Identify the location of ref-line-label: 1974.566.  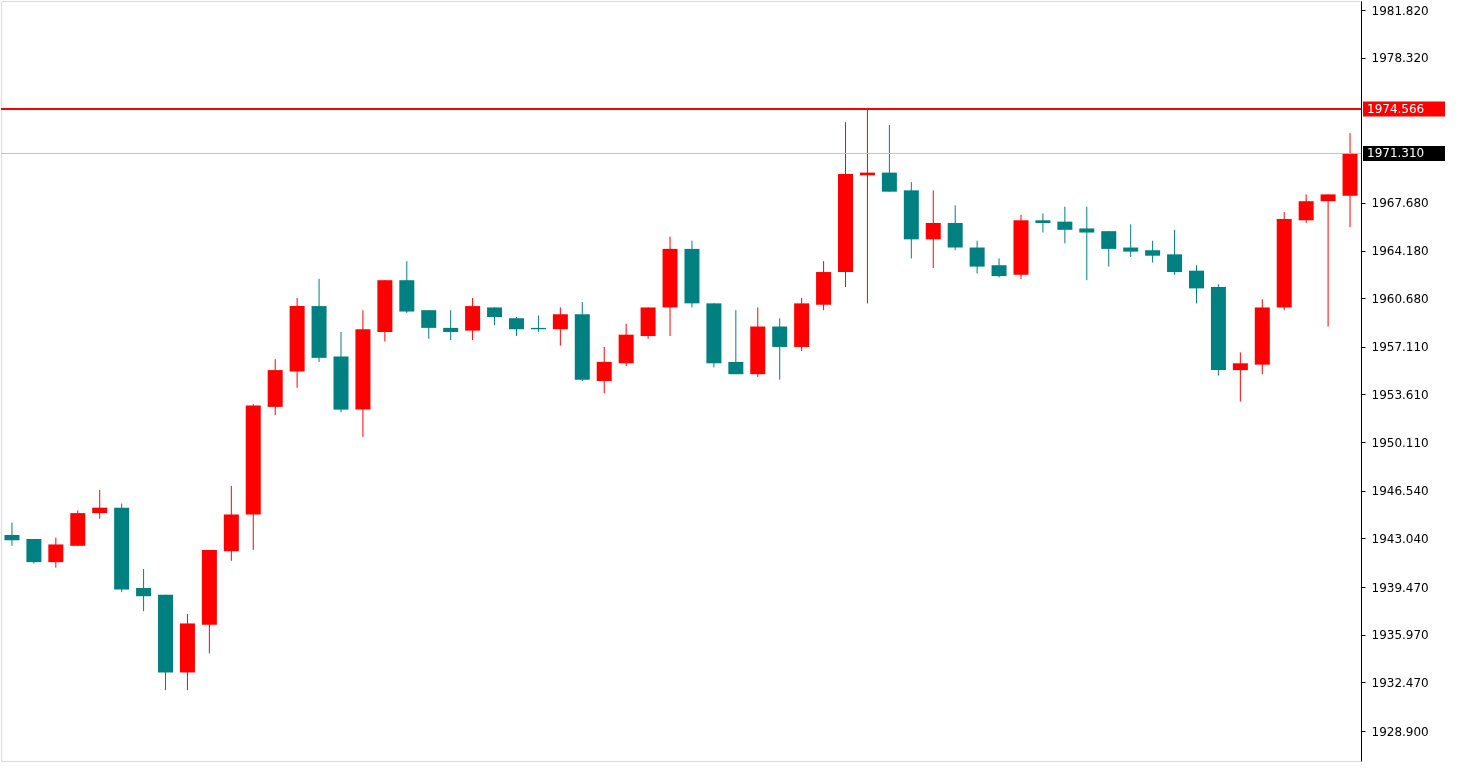
(1396, 109).